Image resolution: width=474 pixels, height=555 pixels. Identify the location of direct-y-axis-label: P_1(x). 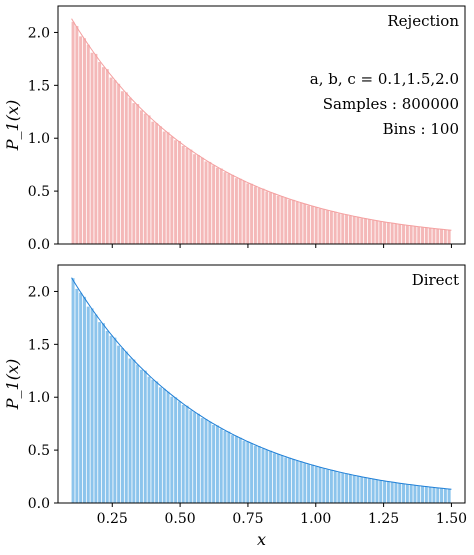
(12, 384).